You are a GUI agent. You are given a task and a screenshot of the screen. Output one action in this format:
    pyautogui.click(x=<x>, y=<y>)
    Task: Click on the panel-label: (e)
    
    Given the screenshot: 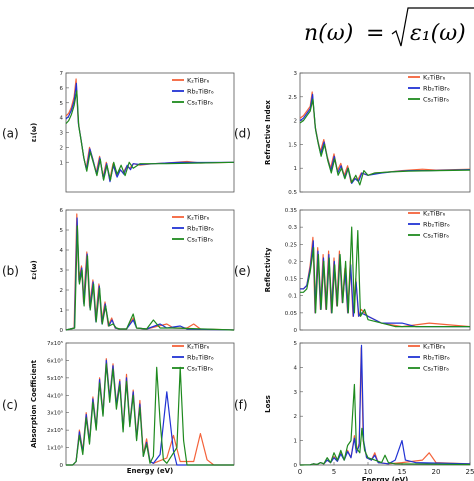 What is the action you would take?
    pyautogui.click(x=242, y=271)
    